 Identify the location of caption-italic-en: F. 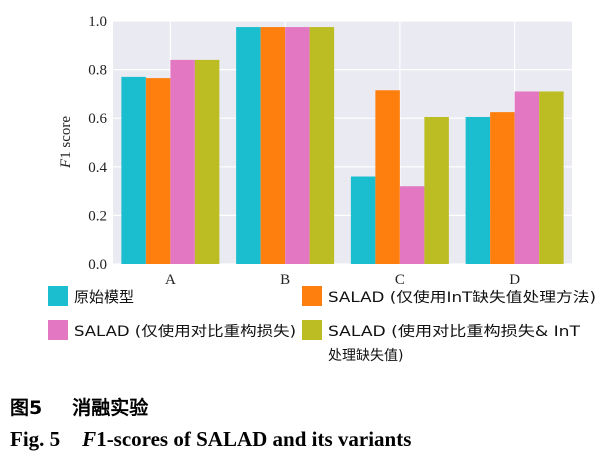
(89, 439).